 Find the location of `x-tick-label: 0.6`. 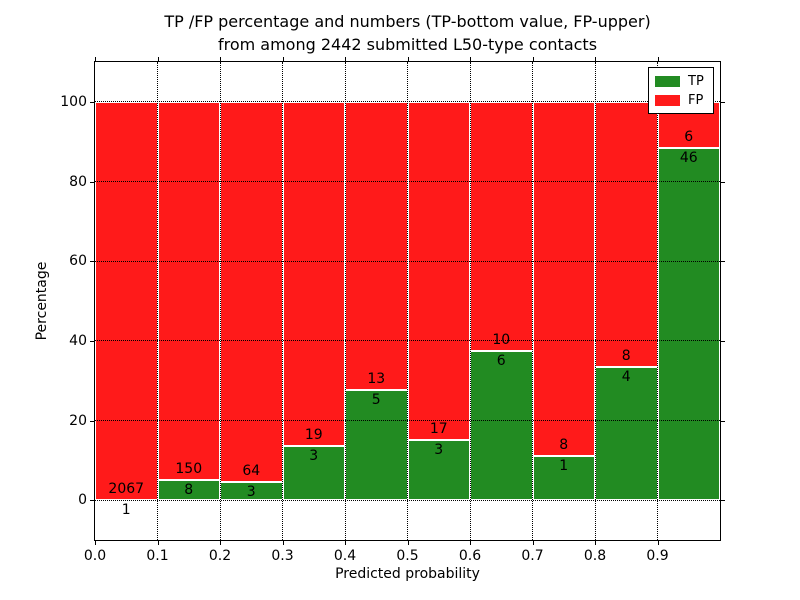

x-tick-label: 0.6 is located at coordinates (470, 556).